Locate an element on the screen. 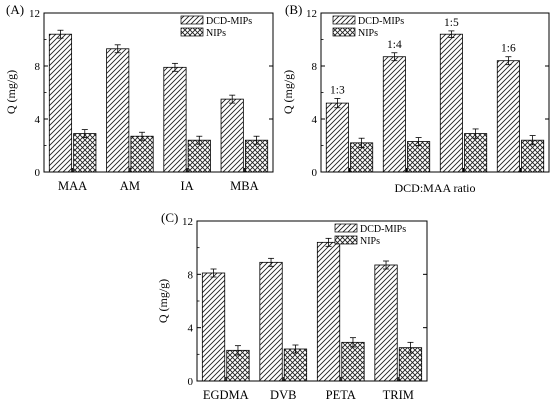 This screenshot has width=550, height=404. ratio-label: 1:3 is located at coordinates (337, 90).